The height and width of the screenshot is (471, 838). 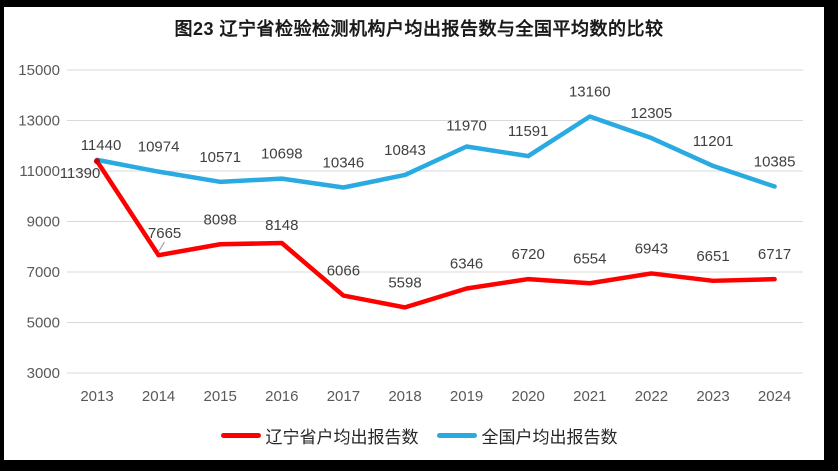 What do you see at coordinates (589, 396) in the screenshot?
I see `x-tick-label: 2021` at bounding box center [589, 396].